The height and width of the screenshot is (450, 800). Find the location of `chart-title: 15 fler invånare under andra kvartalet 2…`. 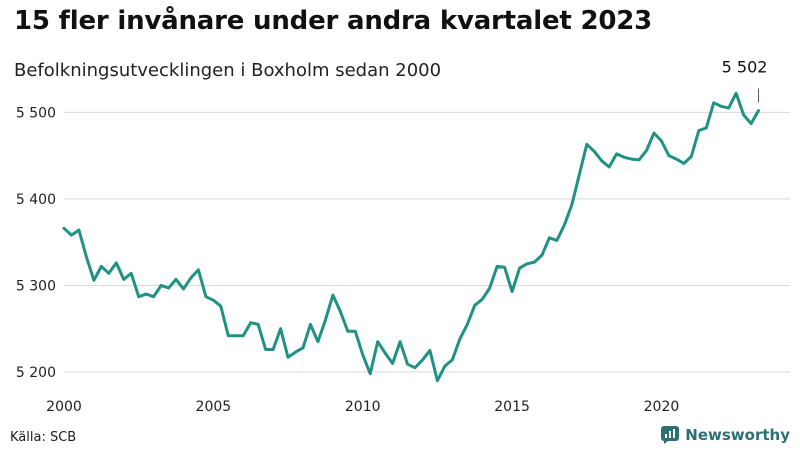

chart-title: 15 fler invånare under andra kvartalet 2… is located at coordinates (333, 21).